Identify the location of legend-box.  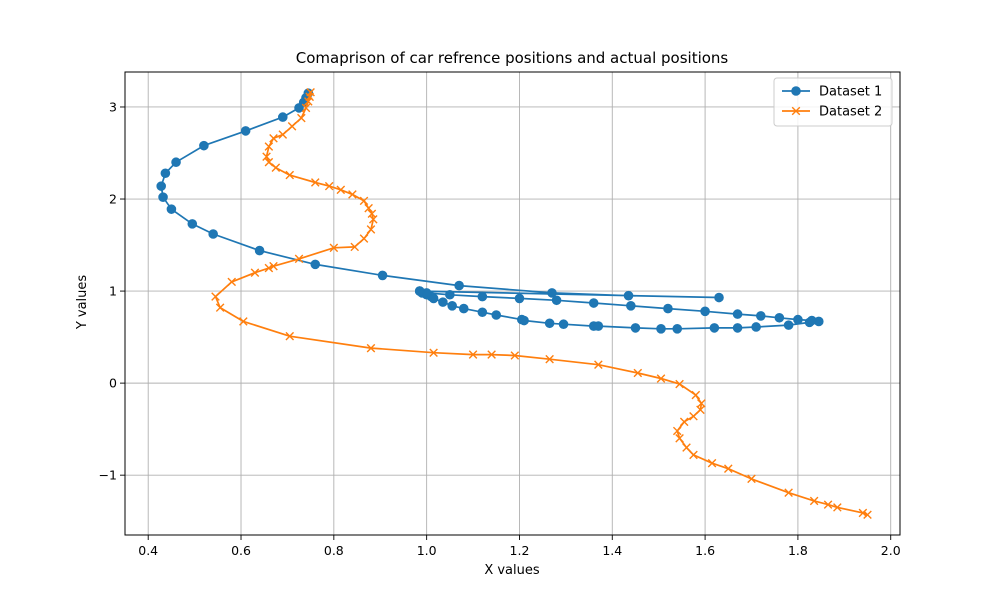
(833, 102).